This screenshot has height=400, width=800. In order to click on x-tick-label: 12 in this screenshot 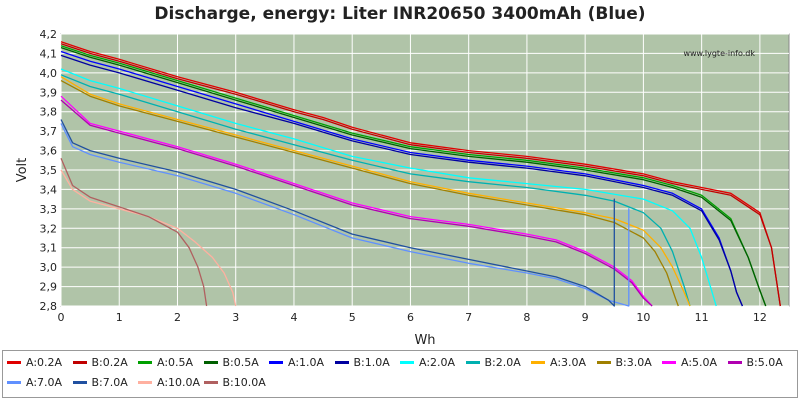, I will do `click(760, 317)`.